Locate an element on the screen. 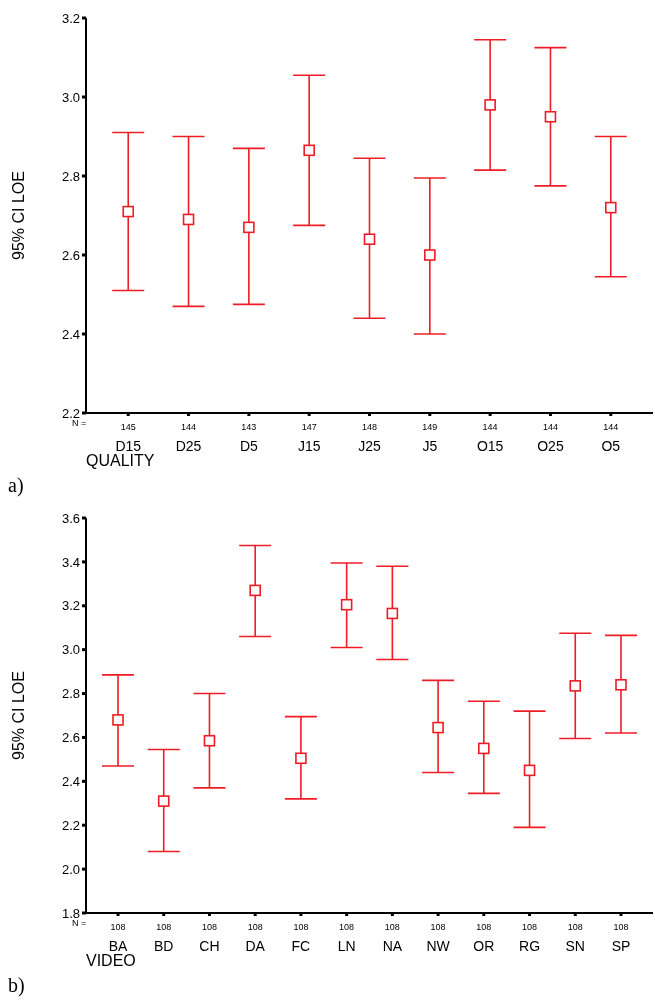 This screenshot has height=1008, width=655. text: a) is located at coordinates (16, 485).